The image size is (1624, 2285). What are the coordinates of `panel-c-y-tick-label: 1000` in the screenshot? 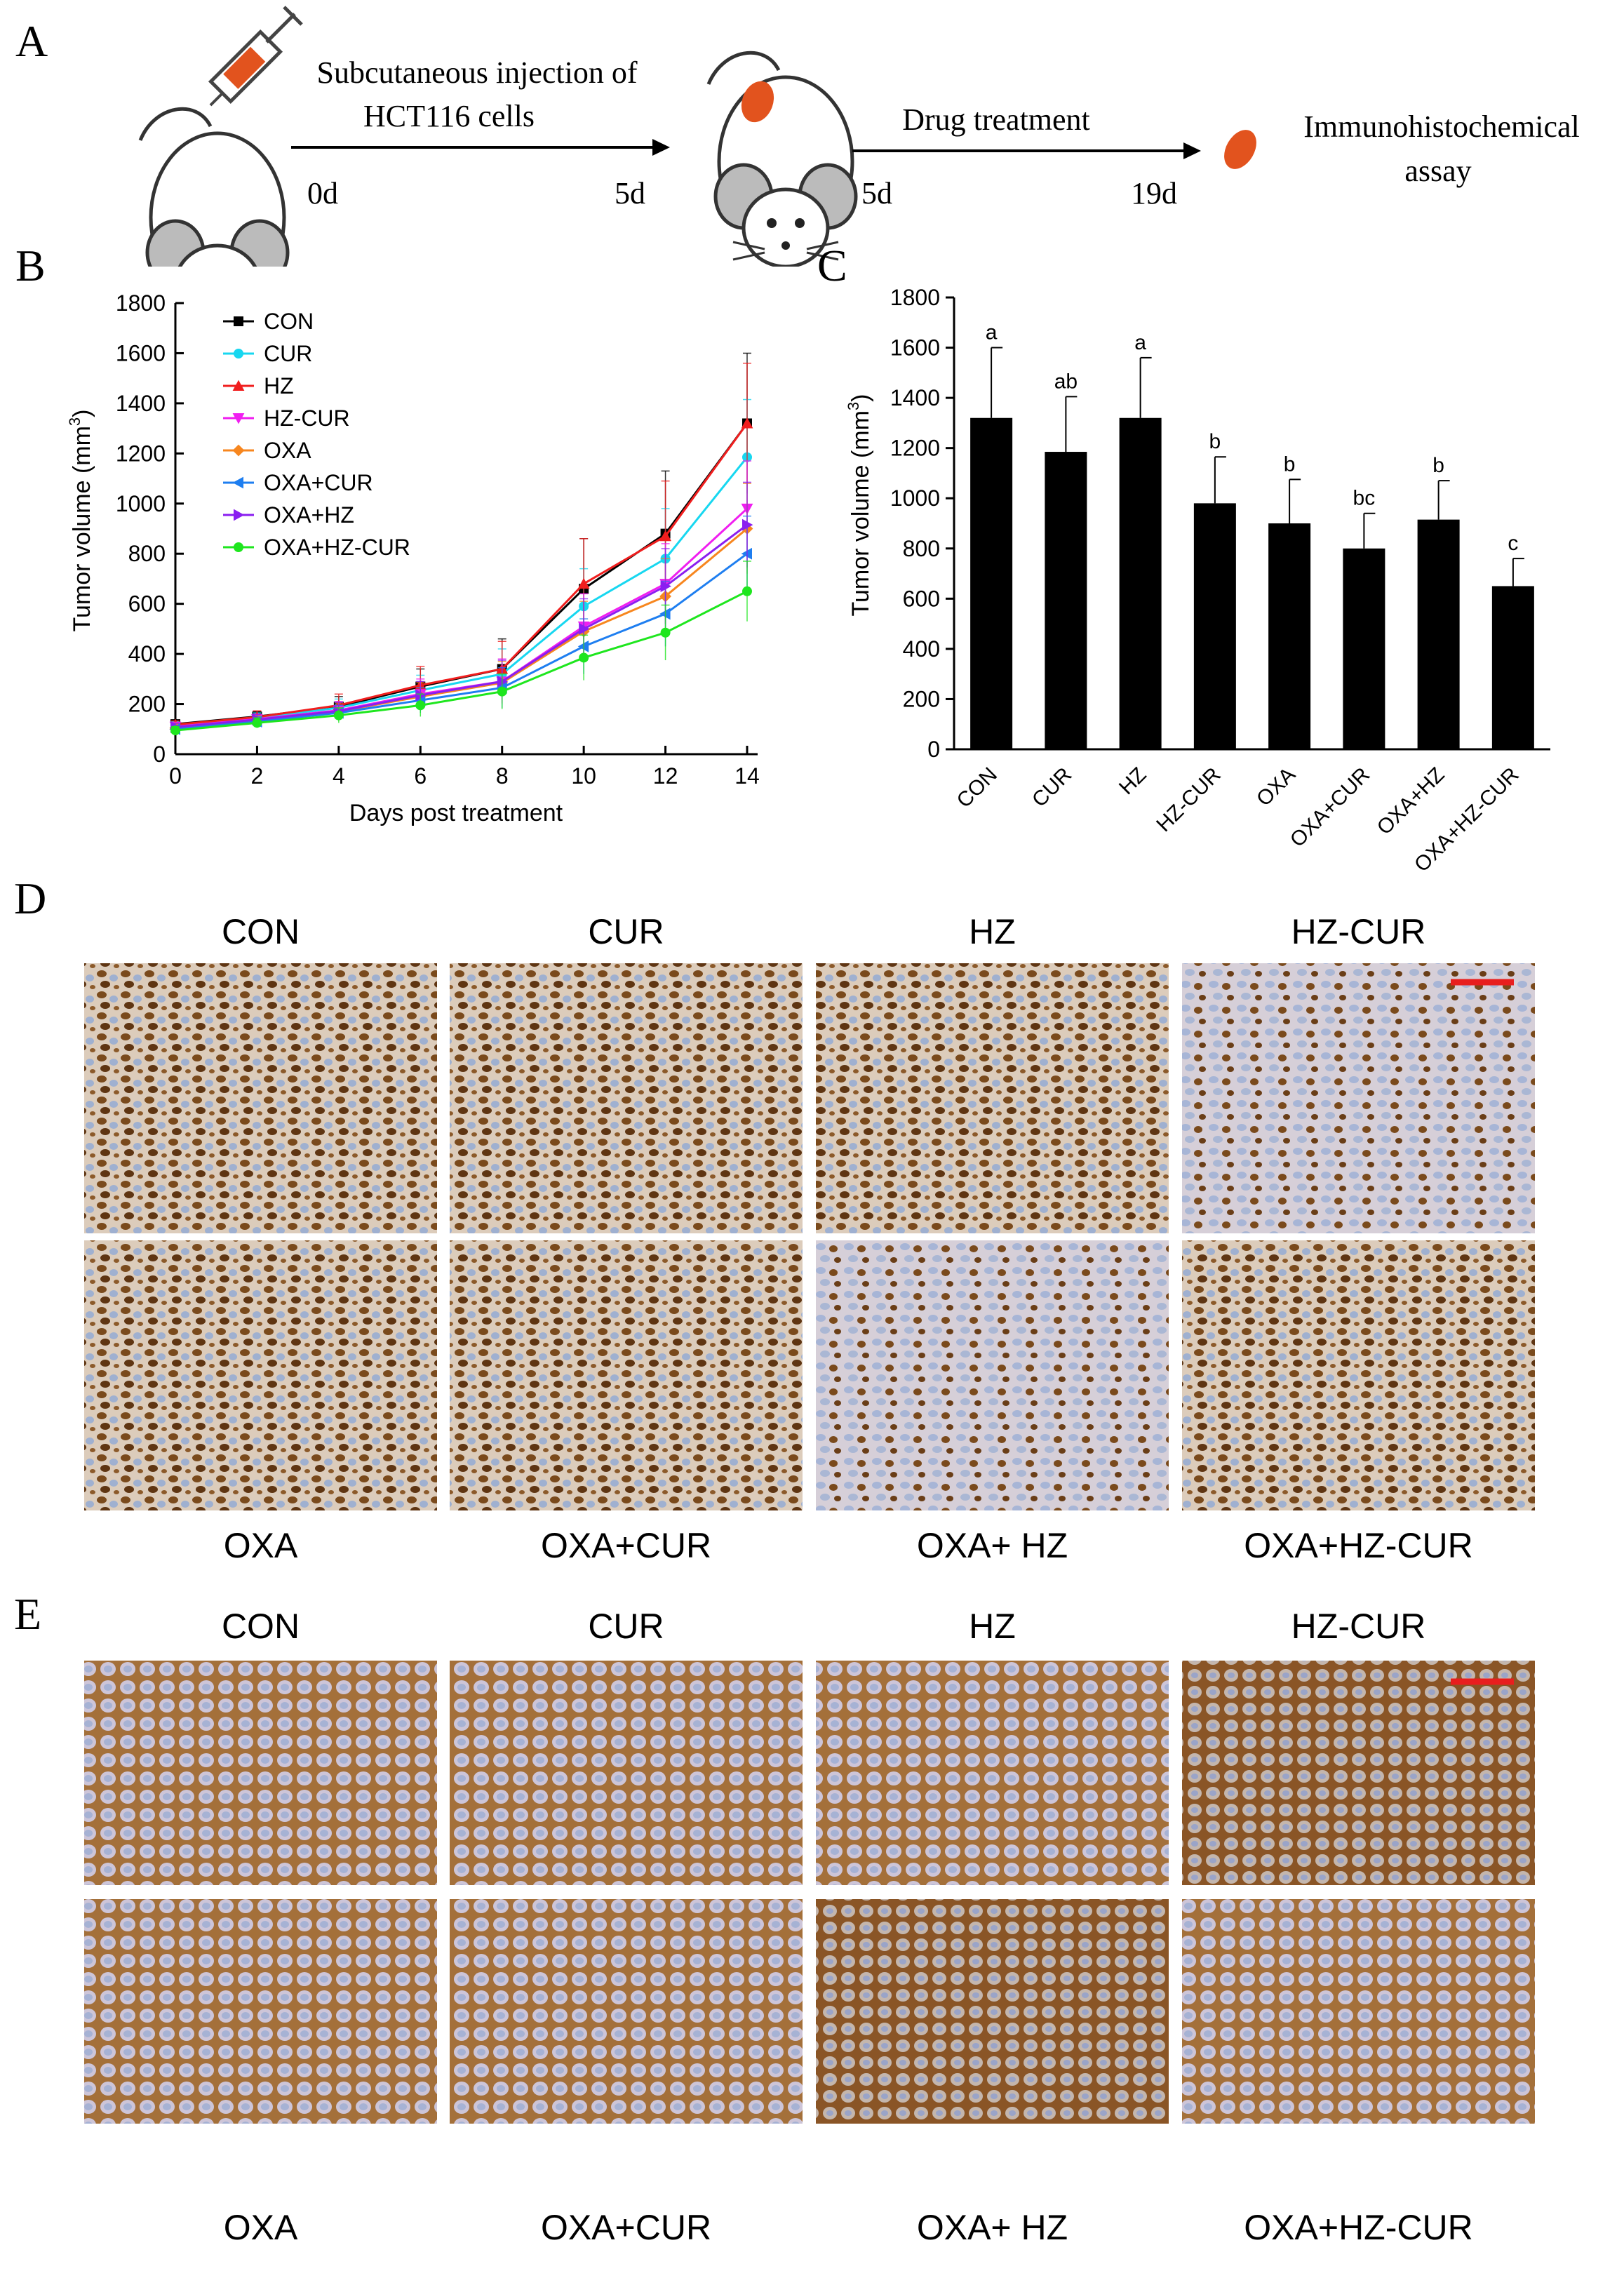 It's located at (915, 498).